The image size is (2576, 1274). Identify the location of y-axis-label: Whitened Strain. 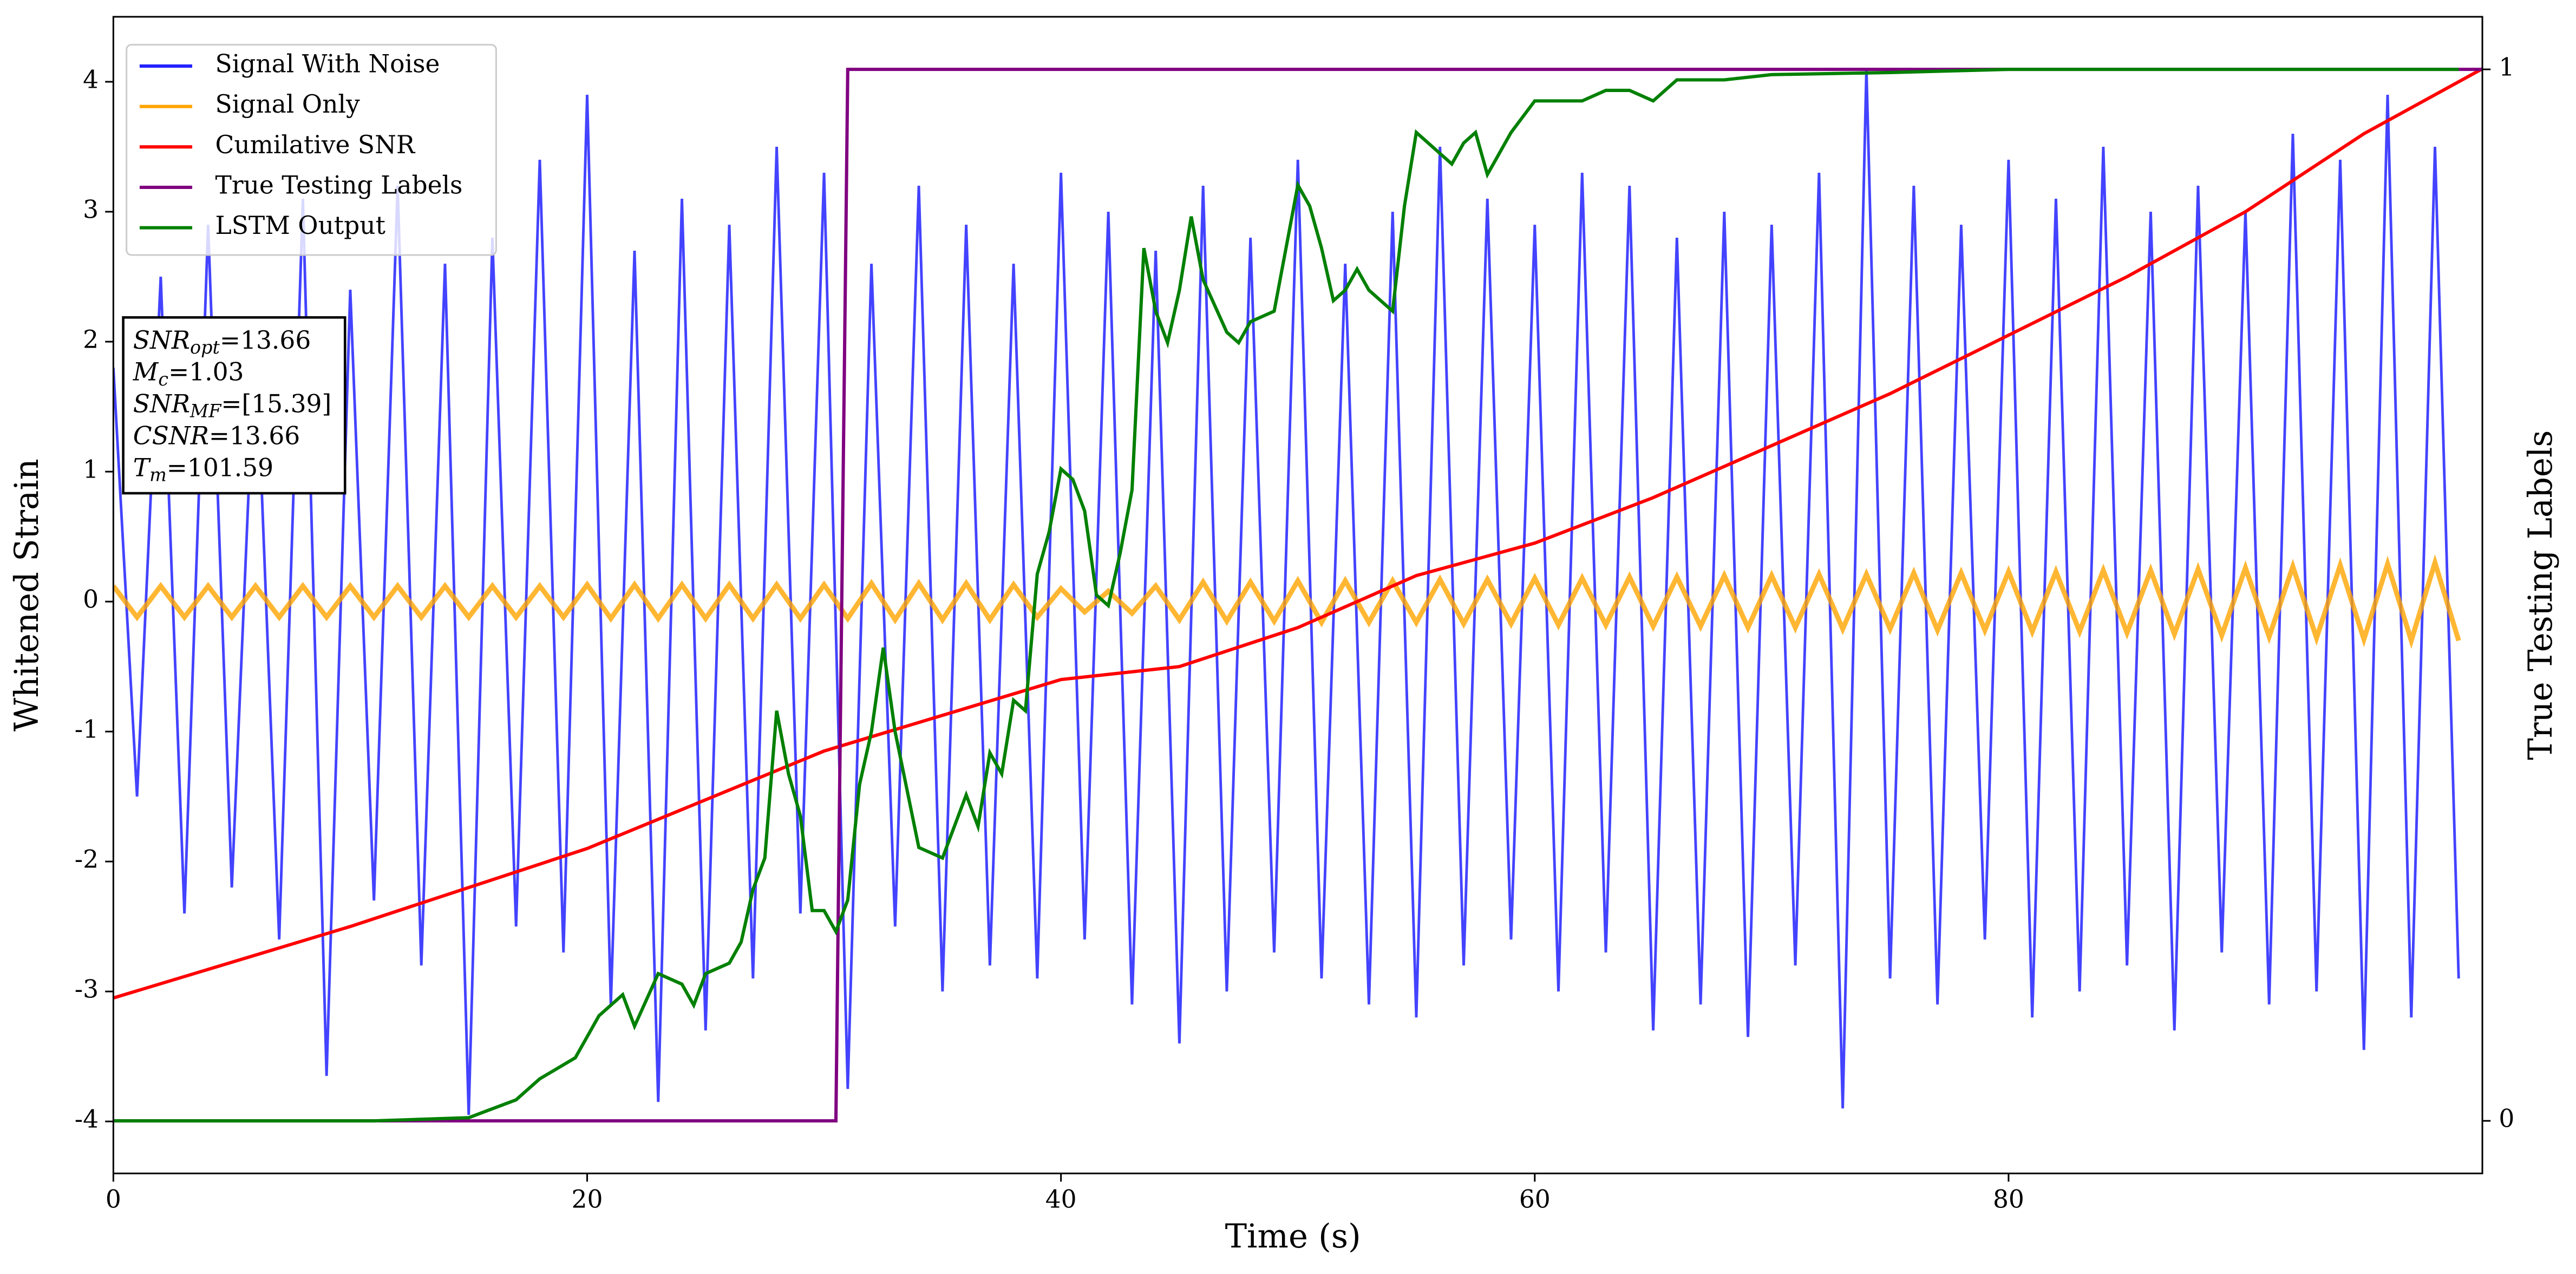
(27, 595).